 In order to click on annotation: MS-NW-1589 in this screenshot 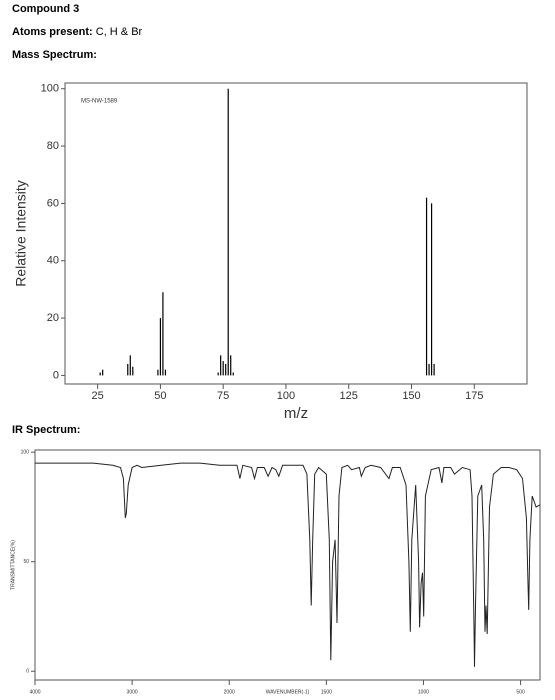, I will do `click(99, 102)`.